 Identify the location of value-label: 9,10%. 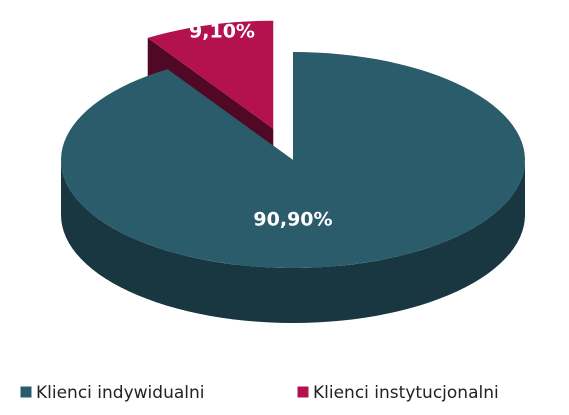
(222, 32).